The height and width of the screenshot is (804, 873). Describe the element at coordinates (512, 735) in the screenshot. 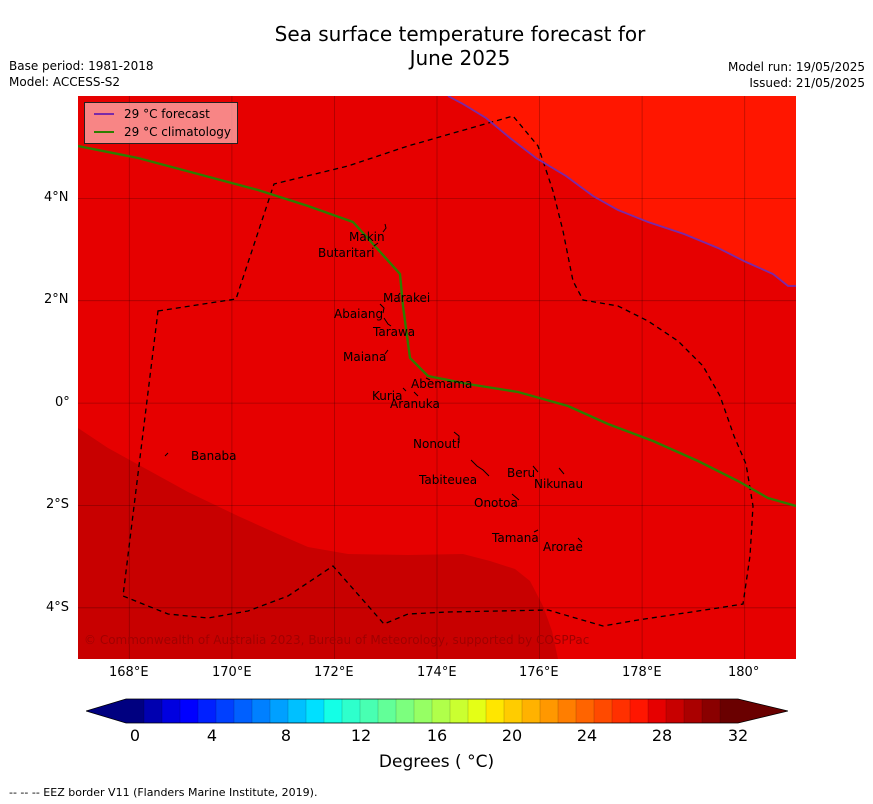

I see `colorbar-tick-20: 20` at that location.